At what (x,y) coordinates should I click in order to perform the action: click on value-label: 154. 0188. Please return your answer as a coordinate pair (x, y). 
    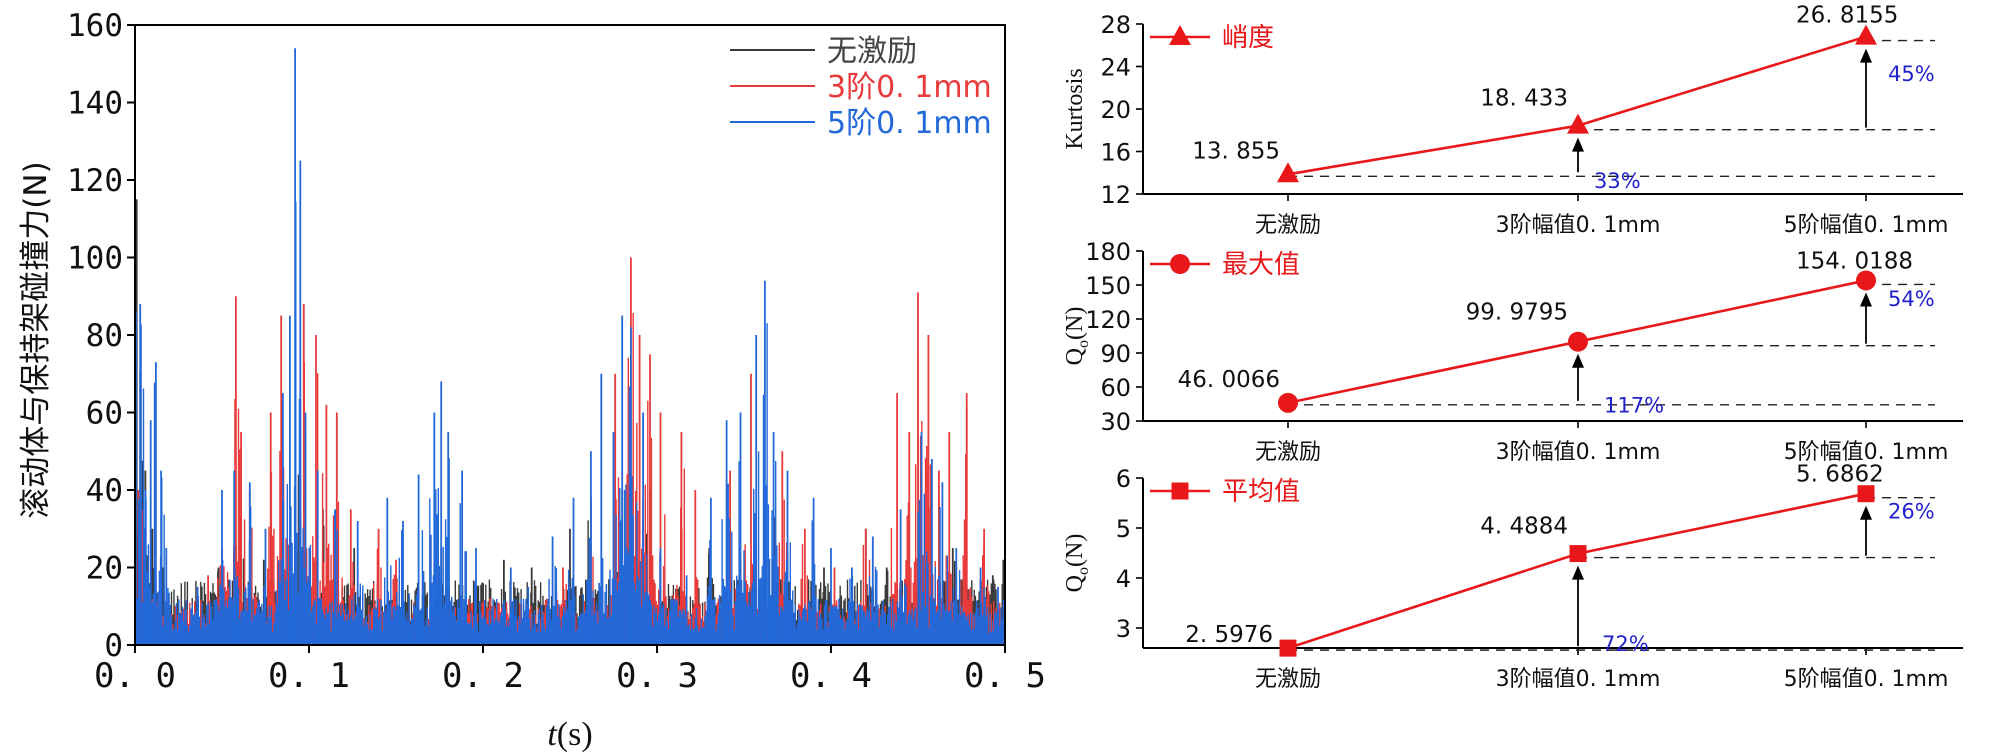
    Looking at the image, I should click on (1854, 261).